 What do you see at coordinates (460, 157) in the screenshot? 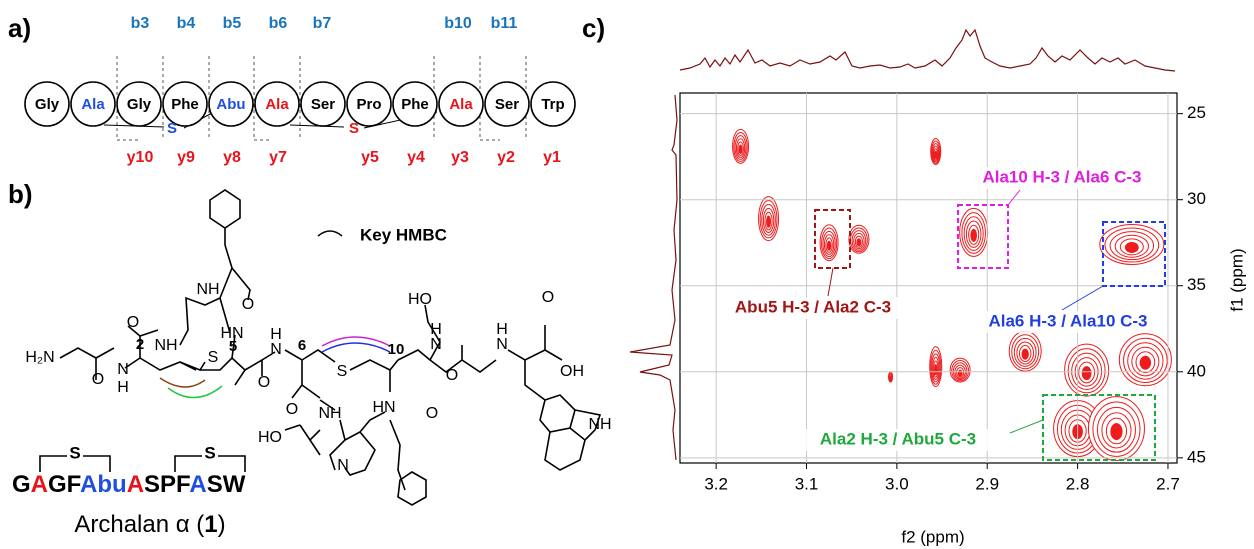
I see `y-ion: y3` at bounding box center [460, 157].